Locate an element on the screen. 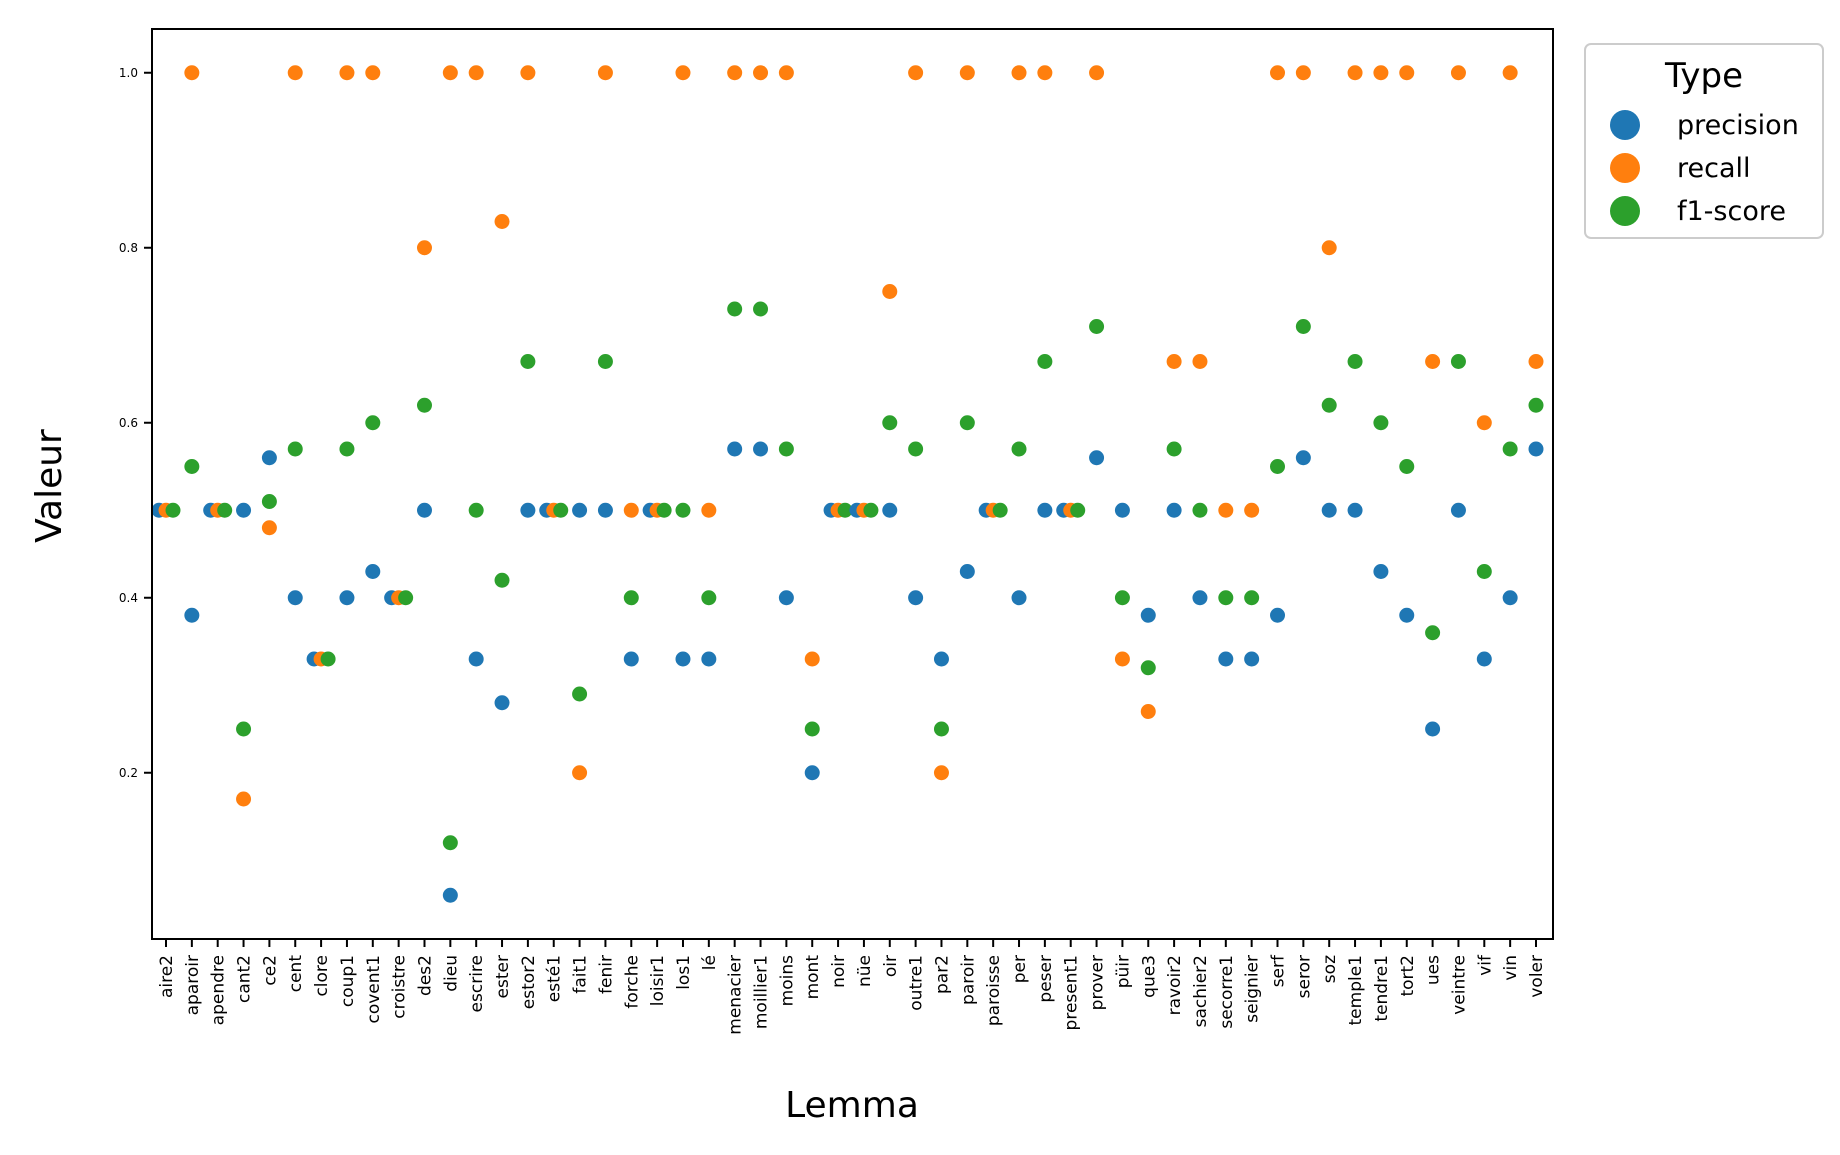 The width and height of the screenshot is (1840, 1155). x-tick-label: fenir is located at coordinates (606, 974).